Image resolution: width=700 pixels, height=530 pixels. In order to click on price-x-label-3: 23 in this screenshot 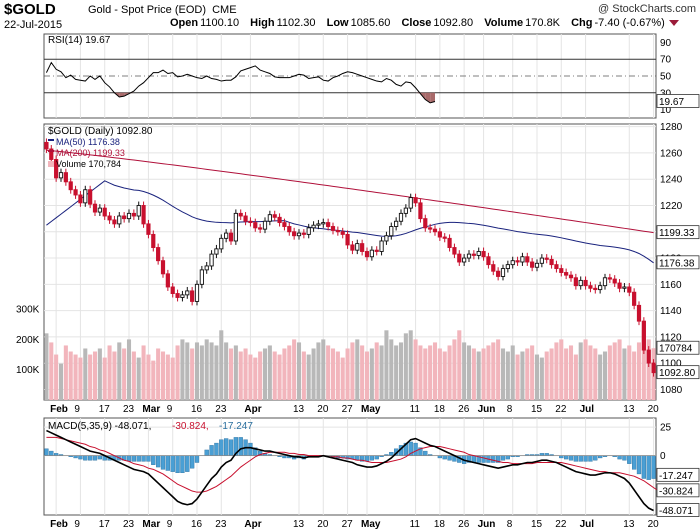, I will do `click(129, 409)`.